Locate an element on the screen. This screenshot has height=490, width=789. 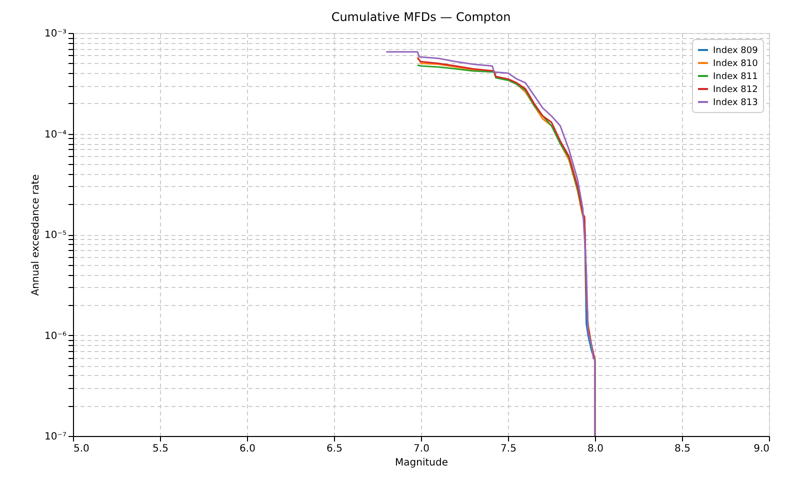
y-axis-title: Annual exceedance rate is located at coordinates (36, 235).